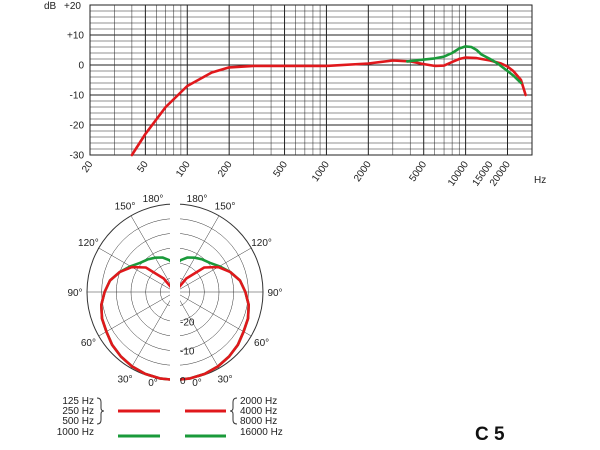  Describe the element at coordinates (458, 173) in the screenshot. I see `x-tick-label: 10000` at that location.